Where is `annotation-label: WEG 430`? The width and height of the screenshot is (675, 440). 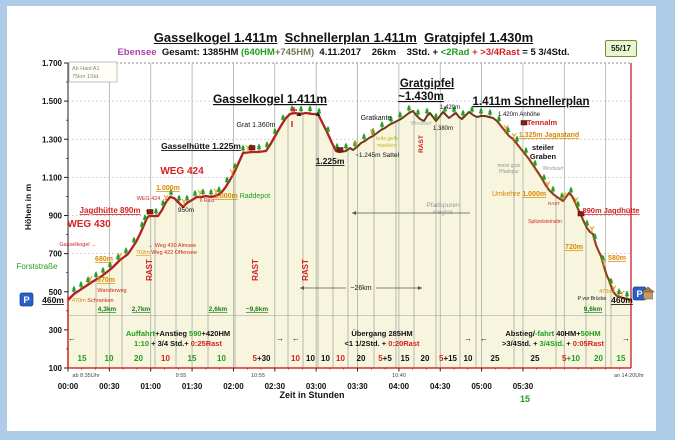
annotation-label: WEG 430 is located at coordinates (89, 224).